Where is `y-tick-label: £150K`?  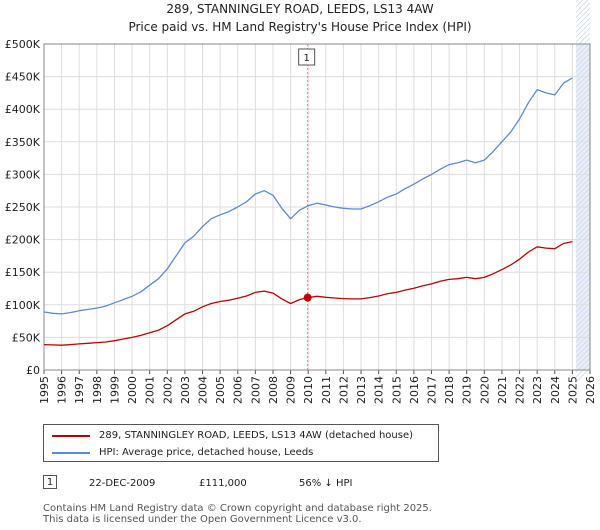 y-tick-label: £150K is located at coordinates (23, 272).